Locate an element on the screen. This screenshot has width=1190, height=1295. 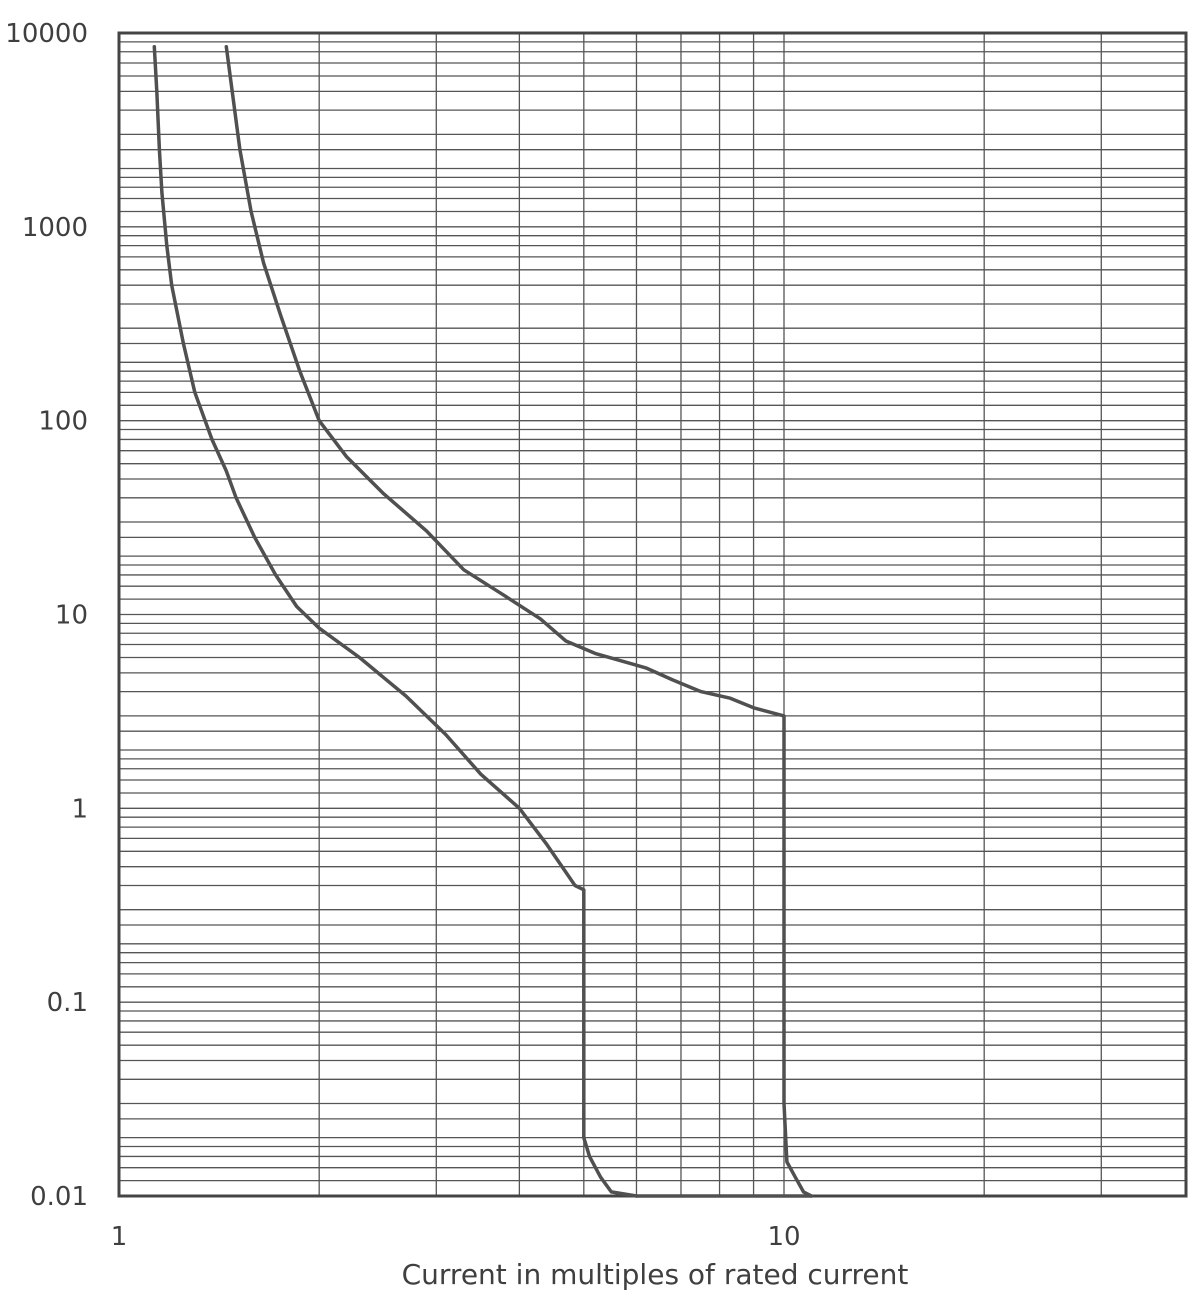
y-tick-label: 100 is located at coordinates (63, 422).